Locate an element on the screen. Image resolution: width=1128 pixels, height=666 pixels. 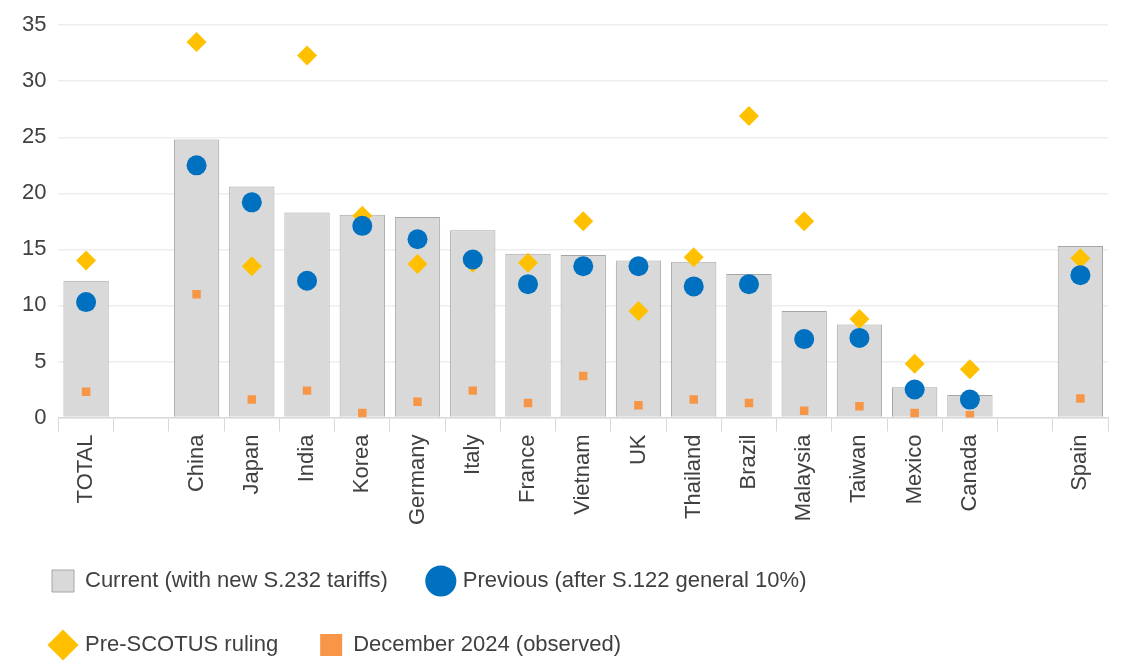
x-tick-label: India is located at coordinates (306, 458).